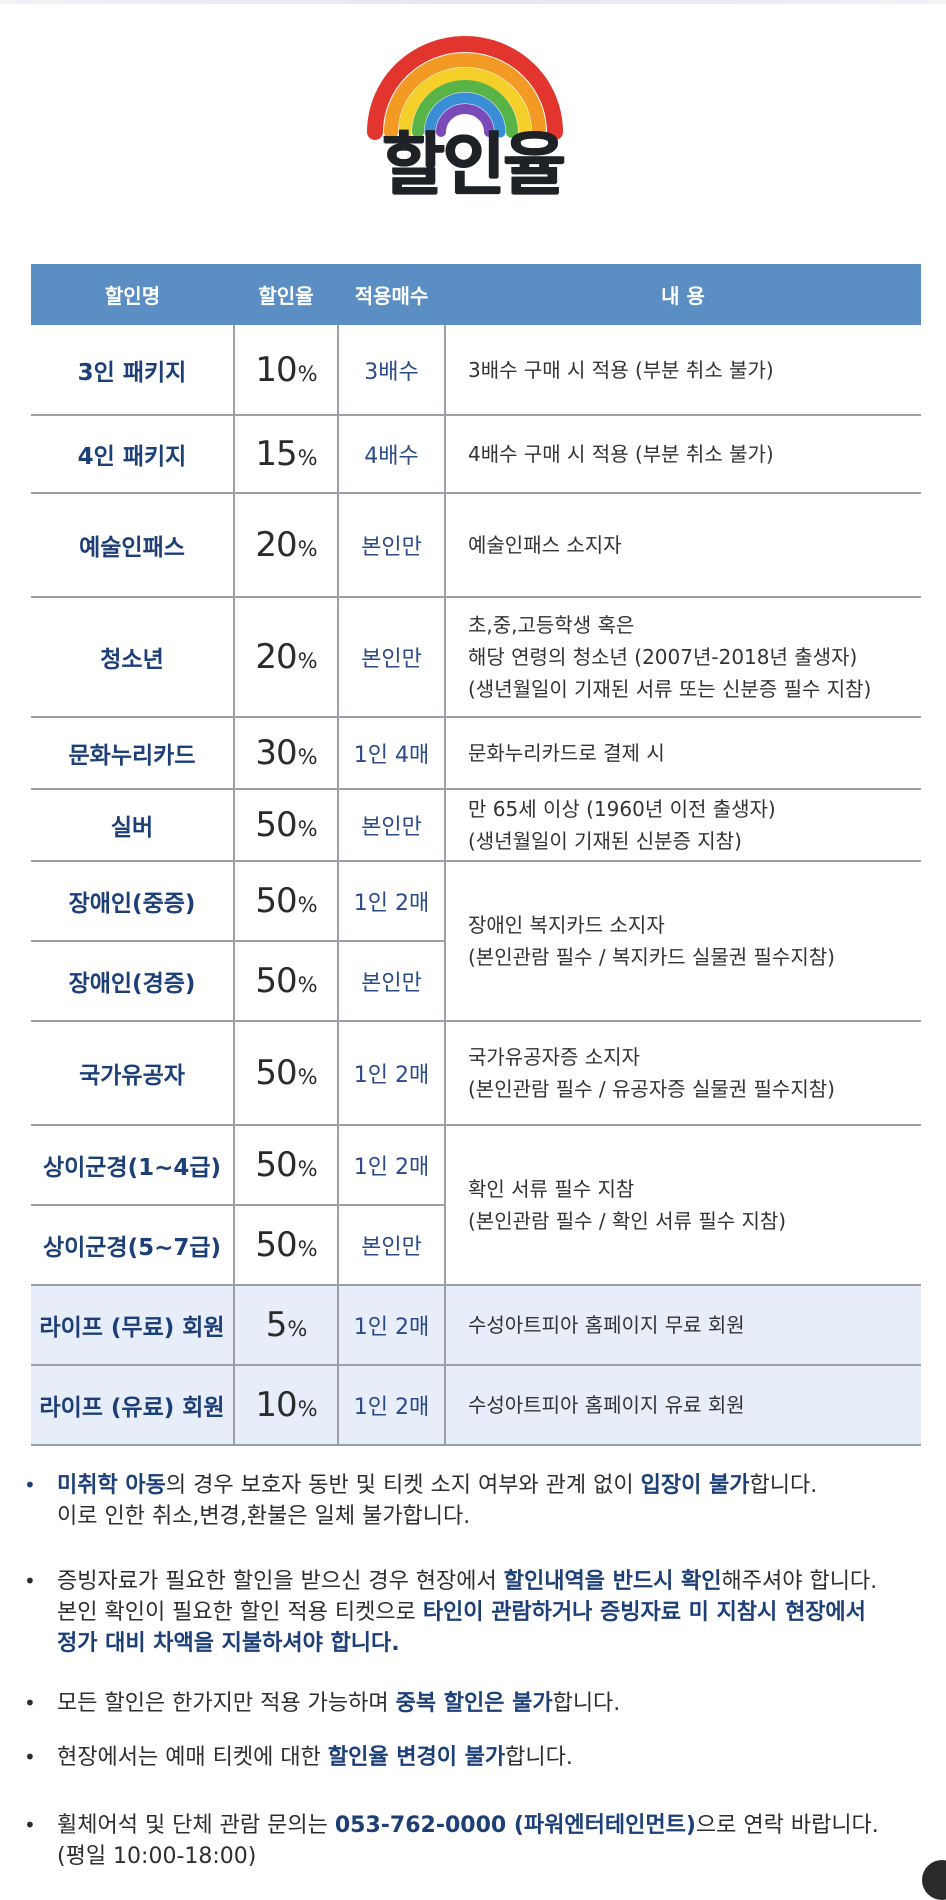 The height and width of the screenshot is (1900, 946). I want to click on discount-description: 수성아트피아 홈페이지 유료 회원, so click(682, 1405).